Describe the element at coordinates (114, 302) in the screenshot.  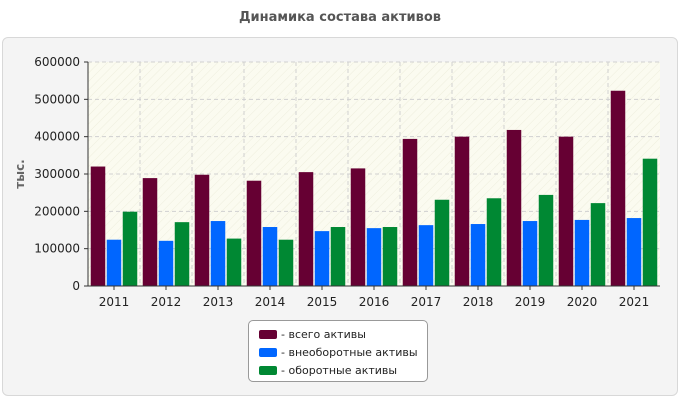
I see `x-tick-label: 2011` at that location.